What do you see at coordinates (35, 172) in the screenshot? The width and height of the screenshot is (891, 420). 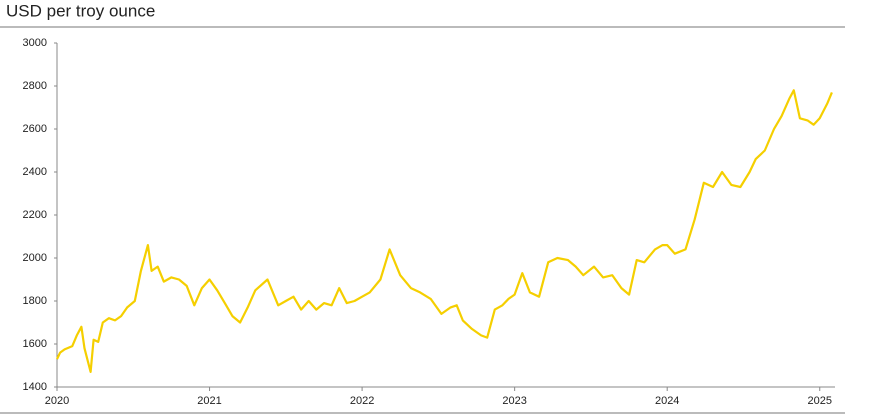 I see `y-tick-label: 2400` at bounding box center [35, 172].